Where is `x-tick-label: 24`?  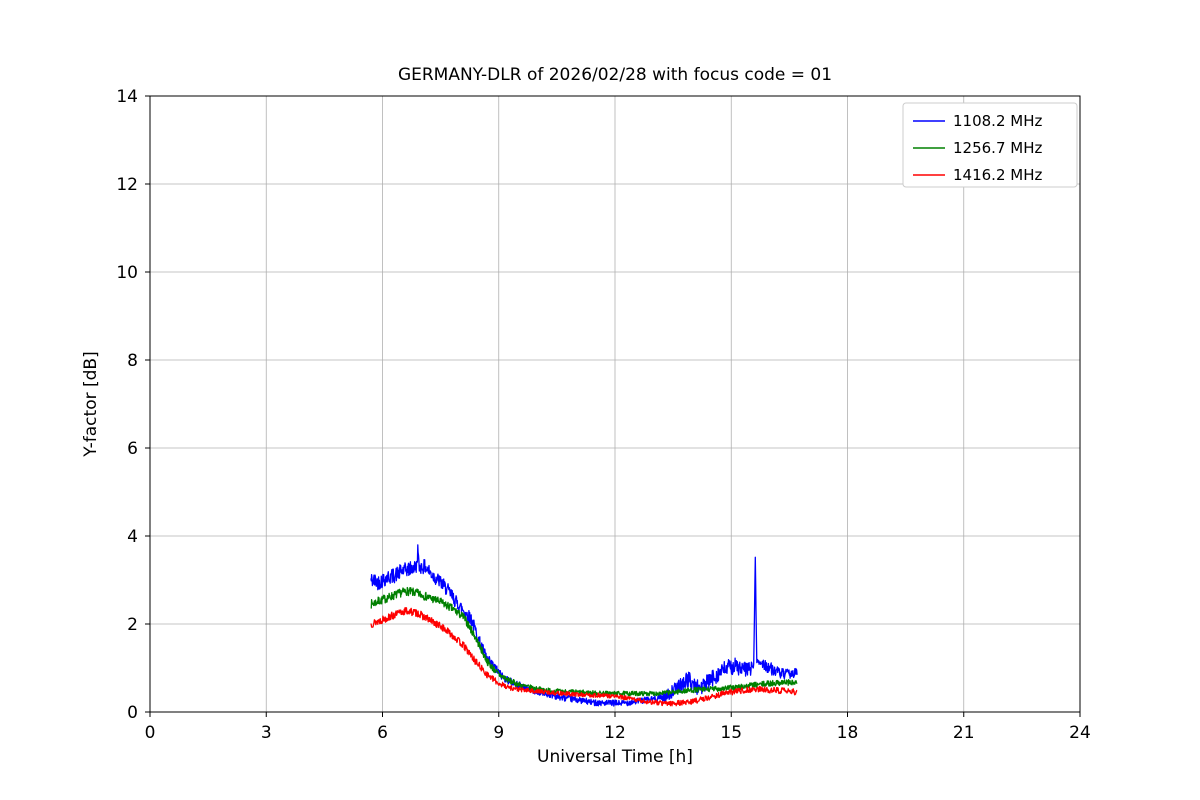 x-tick-label: 24 is located at coordinates (1080, 733).